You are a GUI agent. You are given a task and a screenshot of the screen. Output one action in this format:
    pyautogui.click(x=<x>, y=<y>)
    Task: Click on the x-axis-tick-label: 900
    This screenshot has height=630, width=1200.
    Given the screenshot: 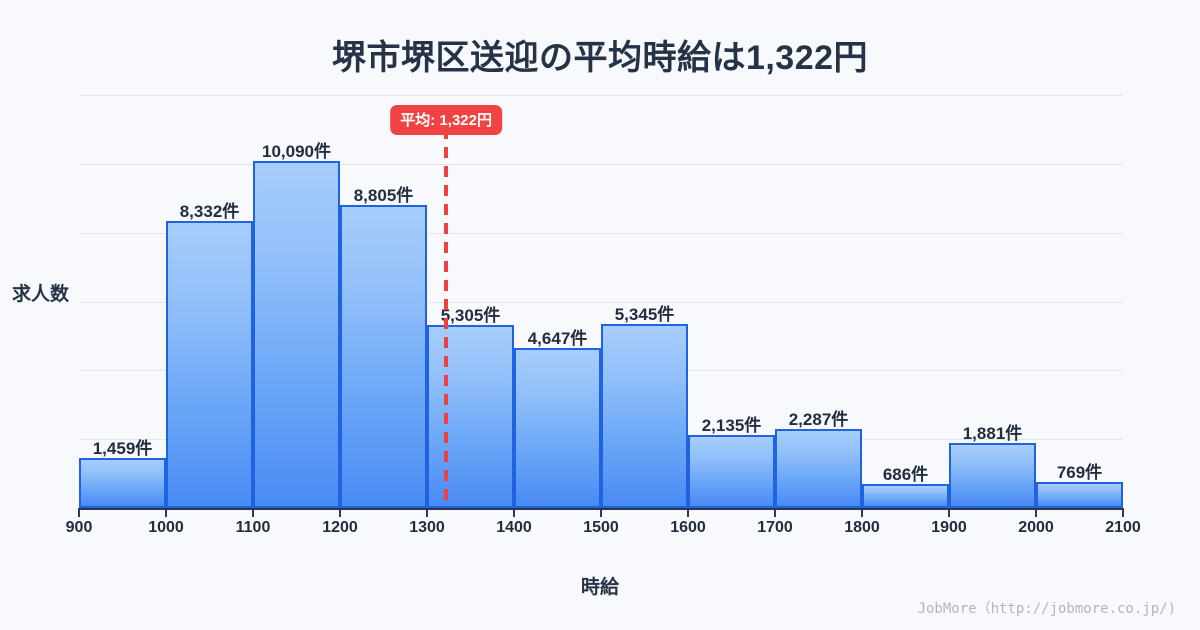 What is the action you would take?
    pyautogui.click(x=79, y=527)
    